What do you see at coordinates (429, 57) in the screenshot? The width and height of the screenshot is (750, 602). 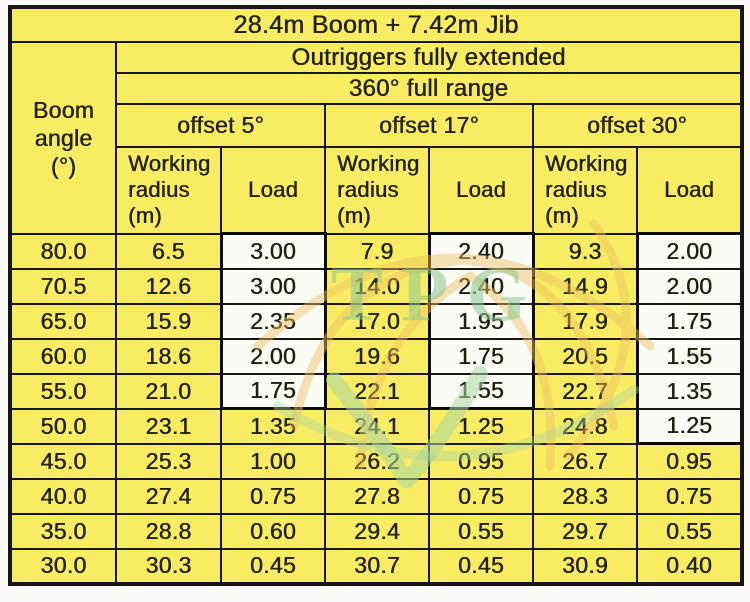 I see `outriggers-header: Outriggers fully extended` at bounding box center [429, 57].